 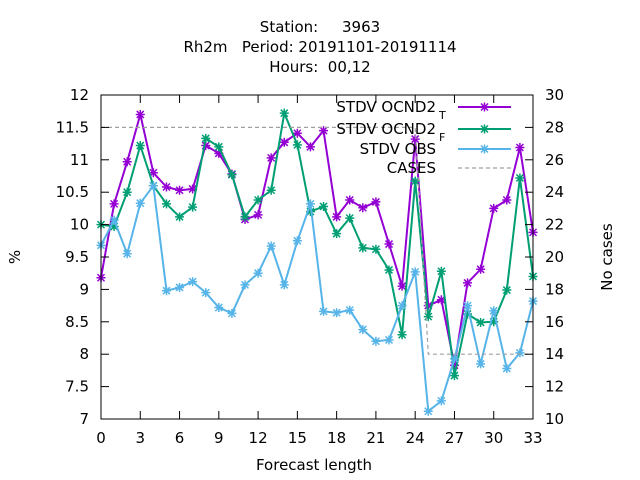 I want to click on x-tick-label: 0, so click(x=101, y=438).